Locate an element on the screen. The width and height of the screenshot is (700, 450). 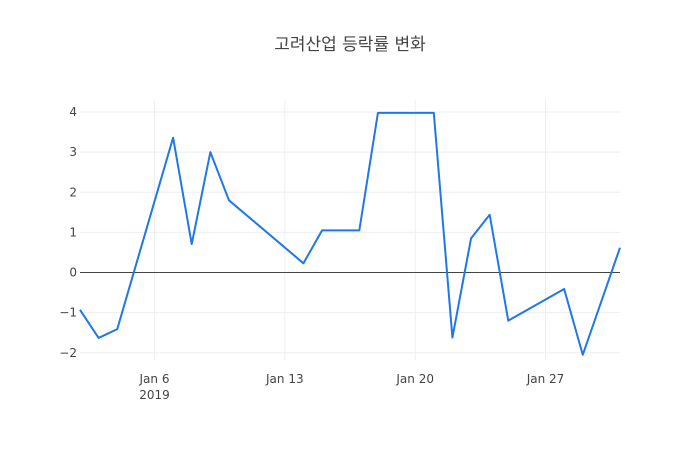
y-tick-label: 2 is located at coordinates (73, 192).